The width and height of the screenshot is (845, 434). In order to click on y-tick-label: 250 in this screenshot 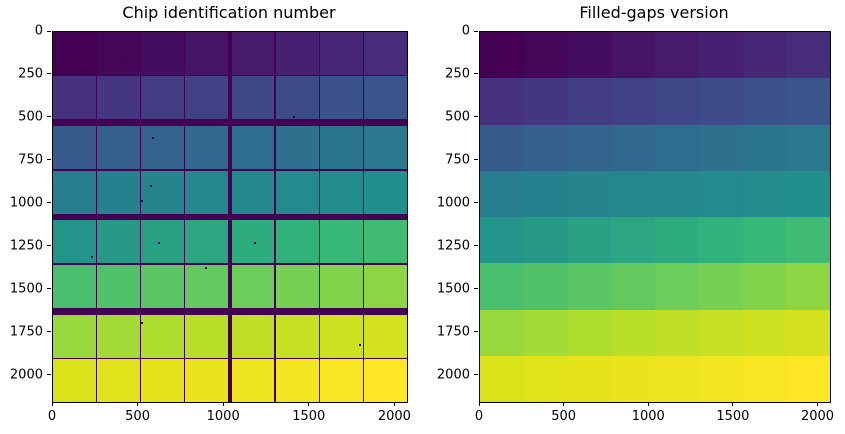, I will do `click(457, 74)`.